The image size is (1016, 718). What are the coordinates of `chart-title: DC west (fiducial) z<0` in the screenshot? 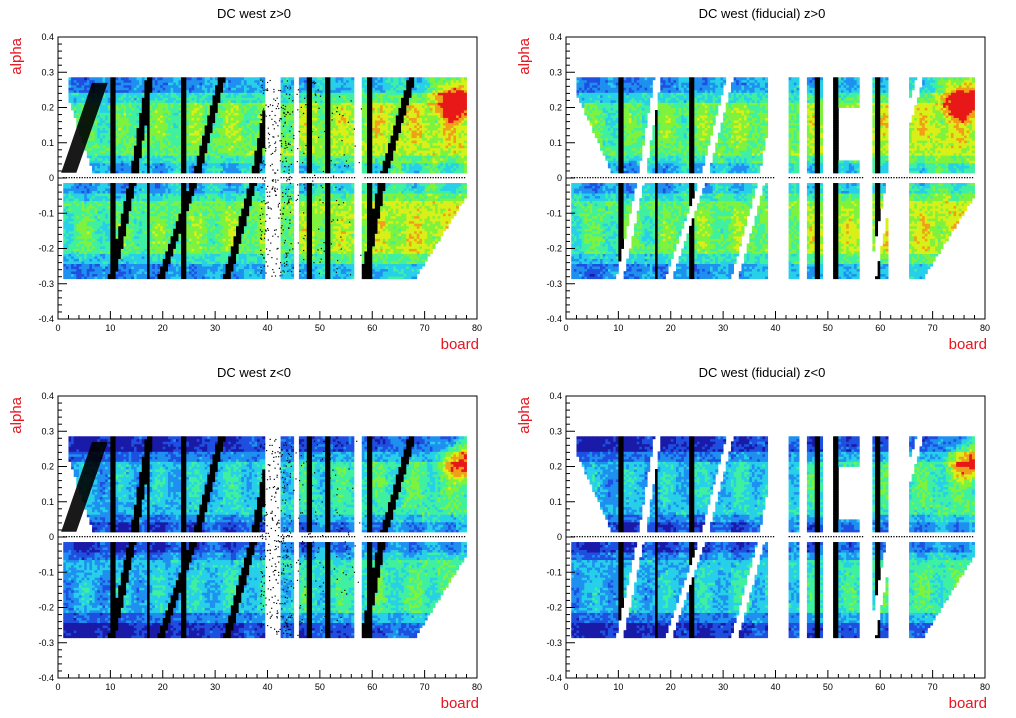 It's located at (762, 372).